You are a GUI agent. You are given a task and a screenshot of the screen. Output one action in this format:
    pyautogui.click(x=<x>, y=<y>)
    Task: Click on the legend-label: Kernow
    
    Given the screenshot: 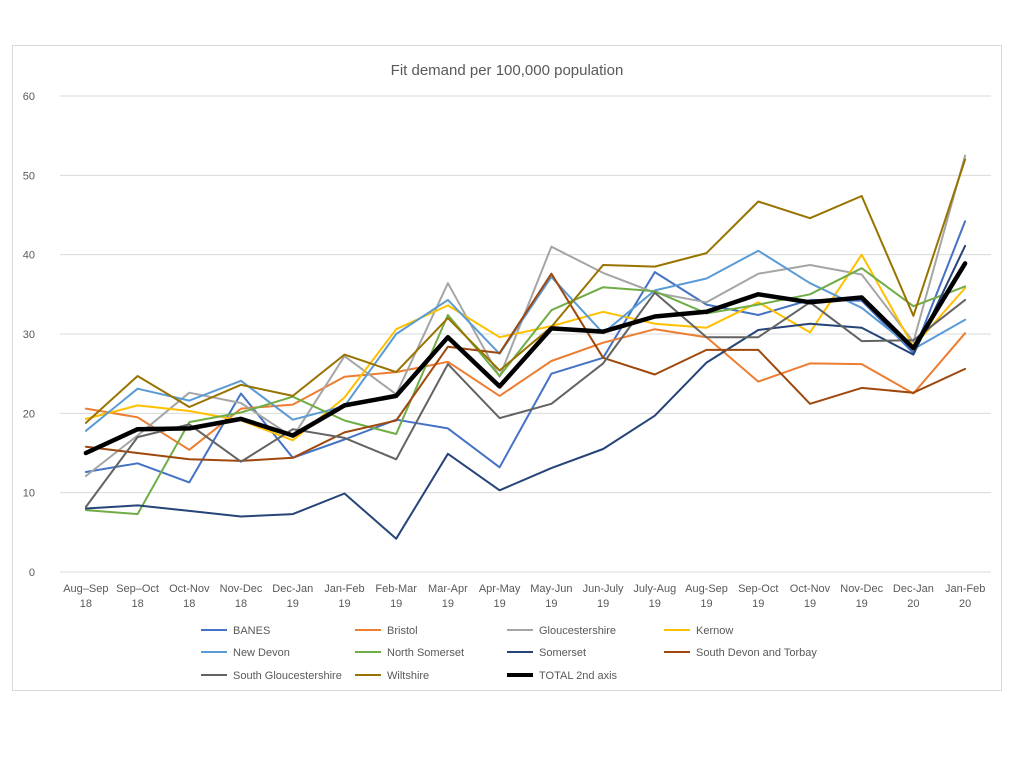 What is the action you would take?
    pyautogui.click(x=714, y=631)
    